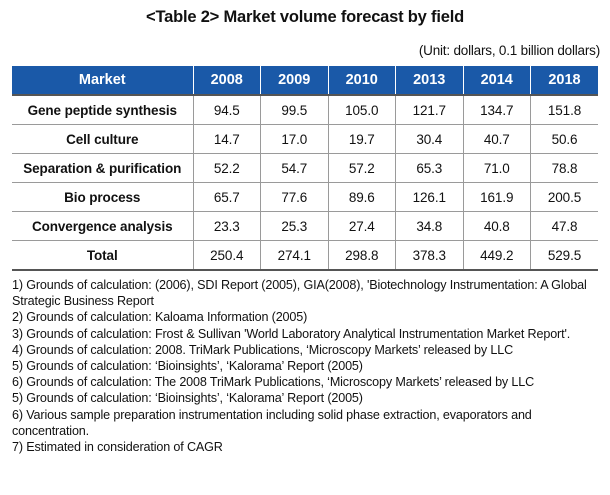 The height and width of the screenshot is (495, 610). I want to click on footnote: 7) Estimated in consideration of CAGR, so click(117, 447).